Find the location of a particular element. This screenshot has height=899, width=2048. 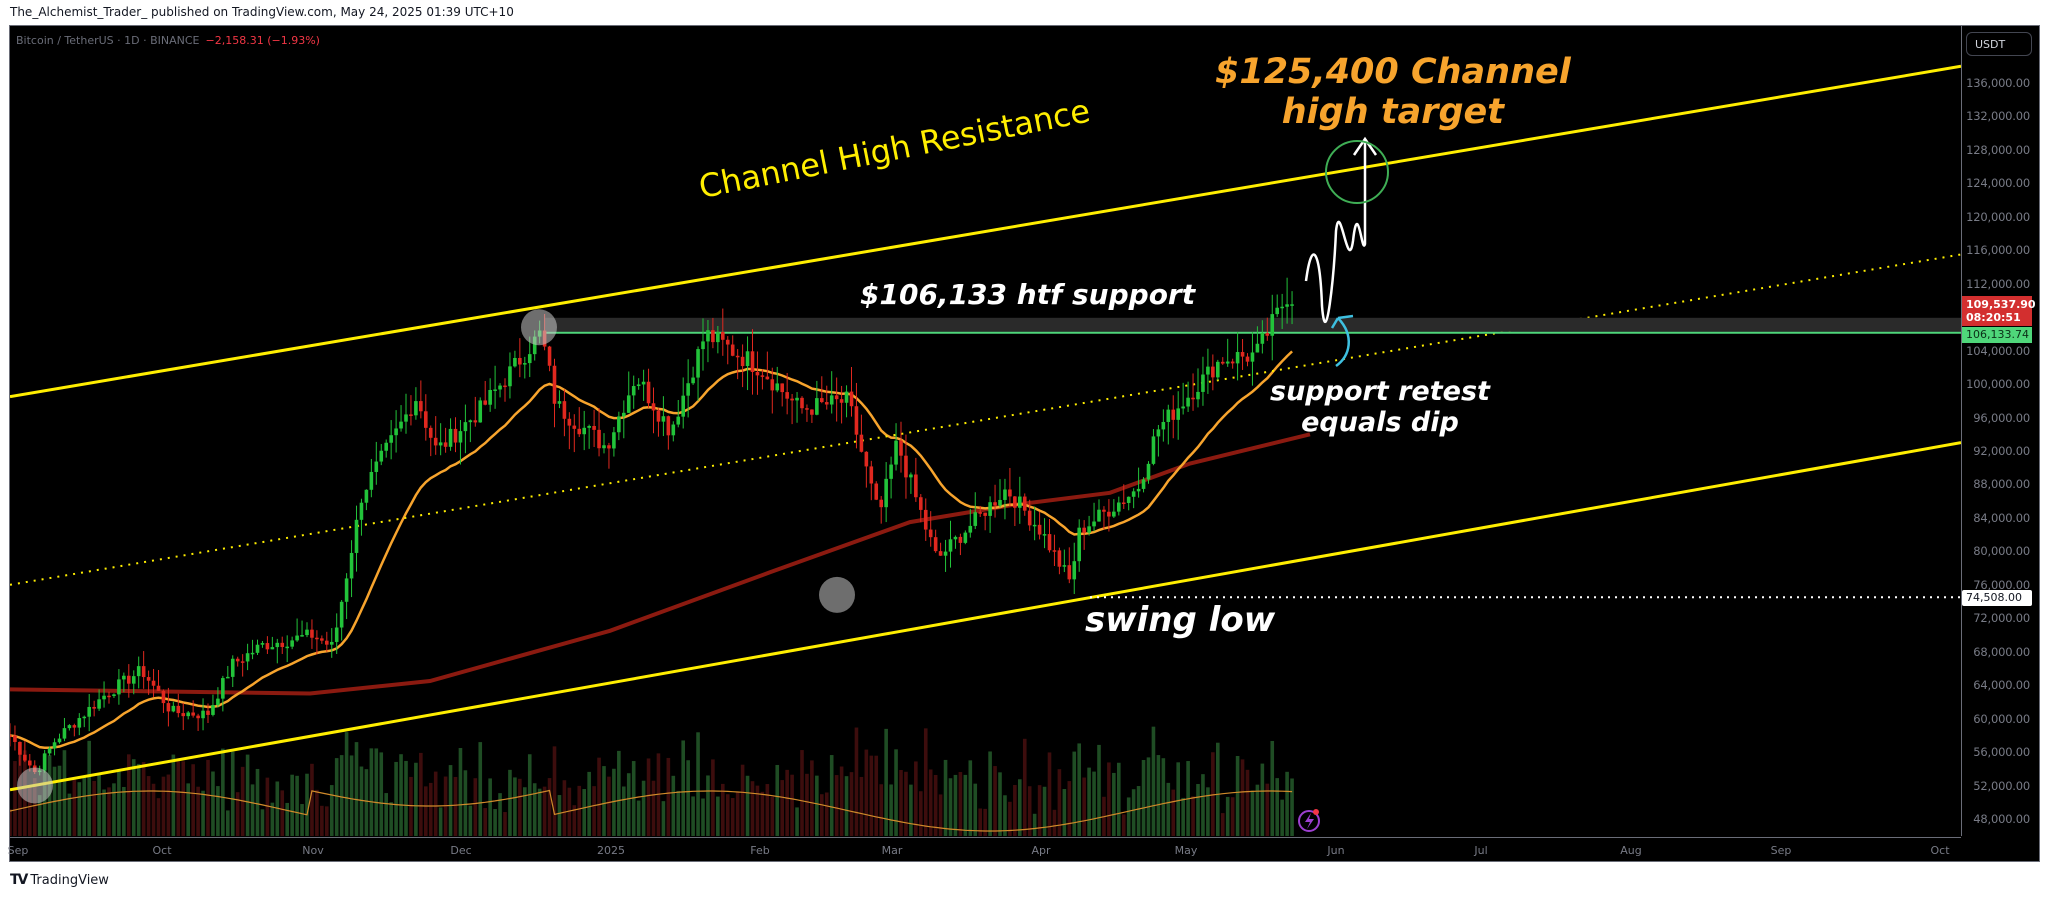

price-tick-label: 80,000.00 is located at coordinates (2001, 551).